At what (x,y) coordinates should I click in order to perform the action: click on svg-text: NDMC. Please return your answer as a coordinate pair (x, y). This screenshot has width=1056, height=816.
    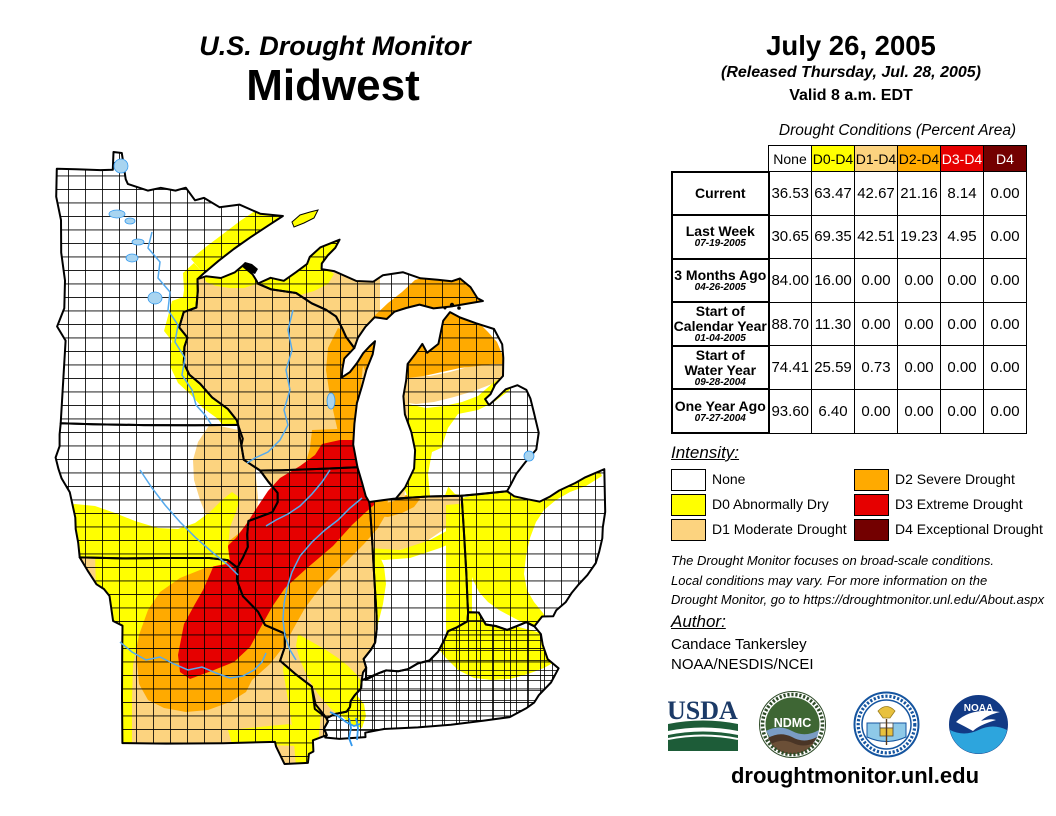
    Looking at the image, I should click on (793, 723).